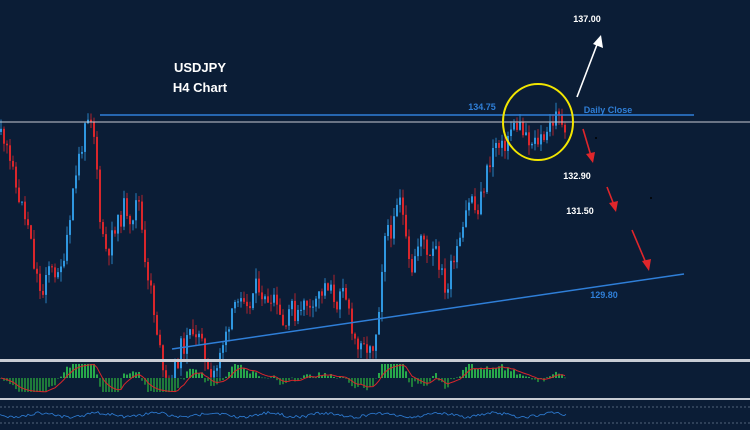 The height and width of the screenshot is (430, 750). I want to click on oscillator-signal-line, so click(283, 378).